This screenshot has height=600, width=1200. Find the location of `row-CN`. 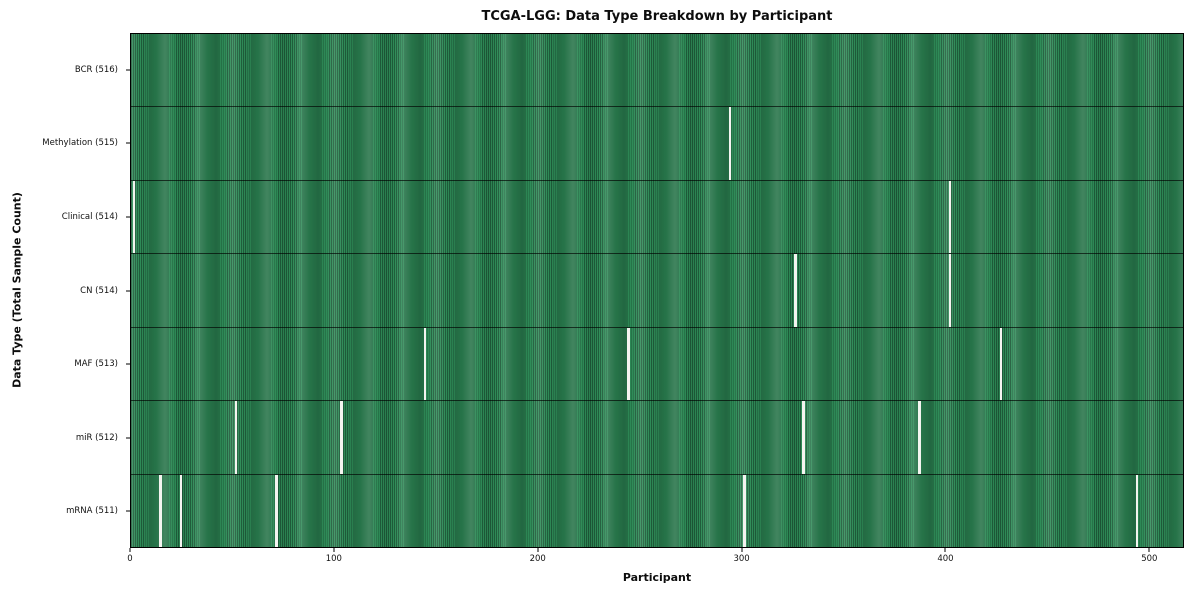

row-CN is located at coordinates (657, 291).